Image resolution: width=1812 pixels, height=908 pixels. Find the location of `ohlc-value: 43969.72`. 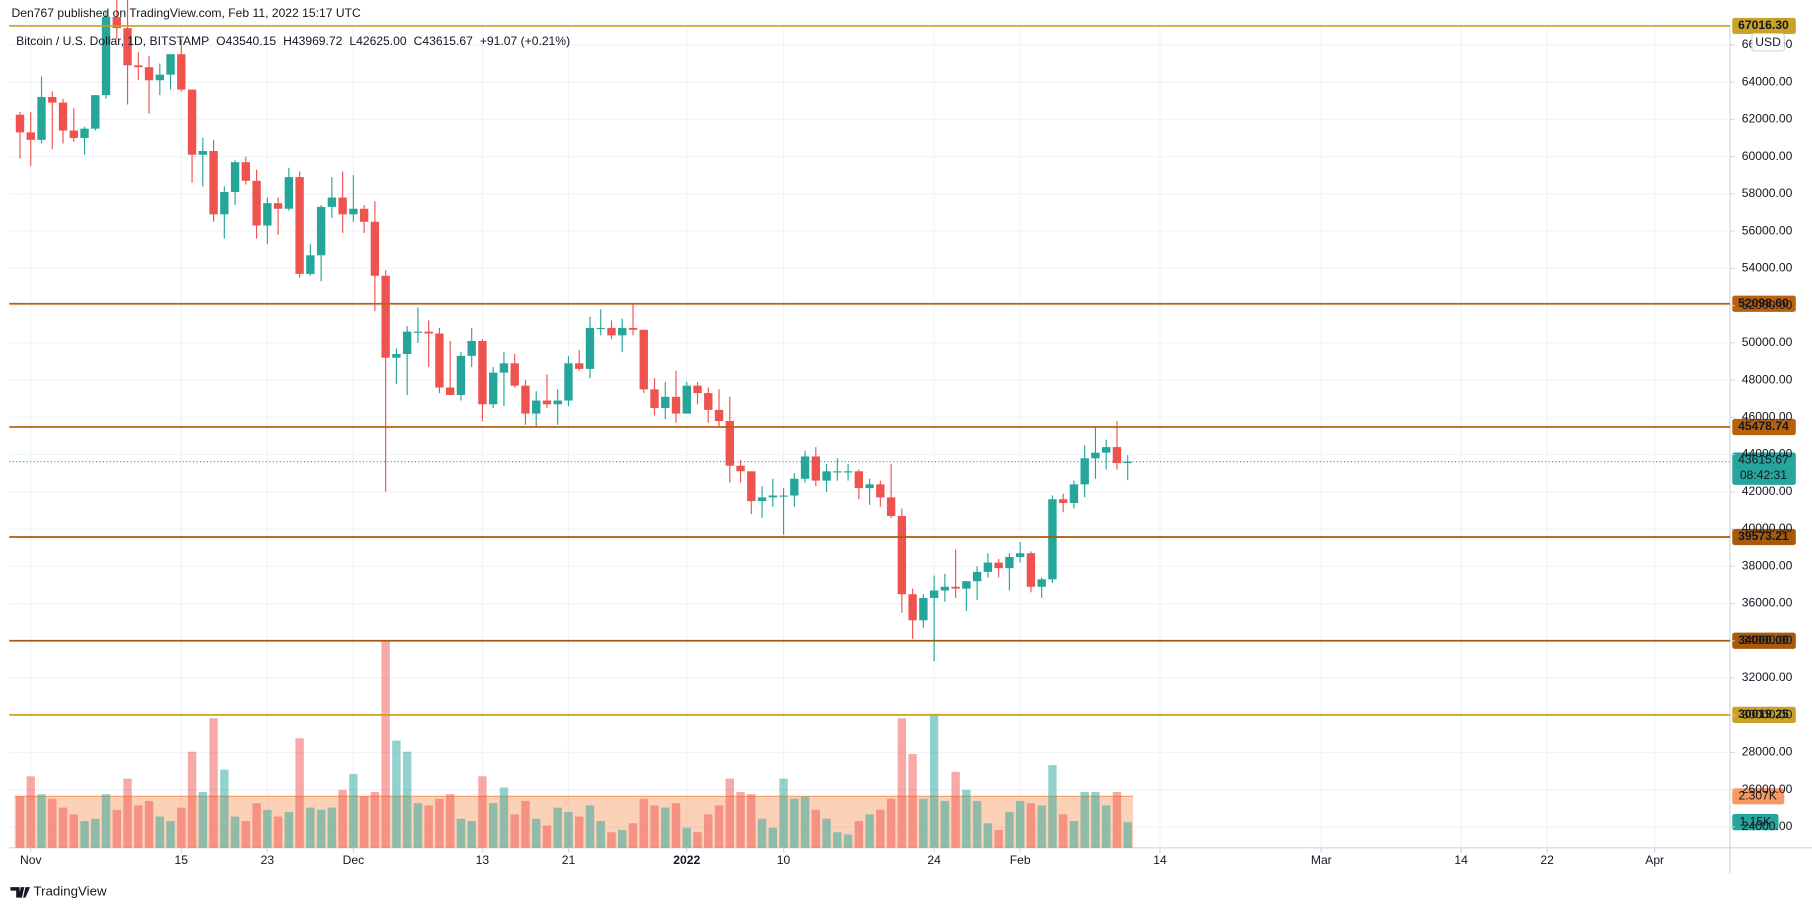

ohlc-value: 43969.72 is located at coordinates (317, 41).